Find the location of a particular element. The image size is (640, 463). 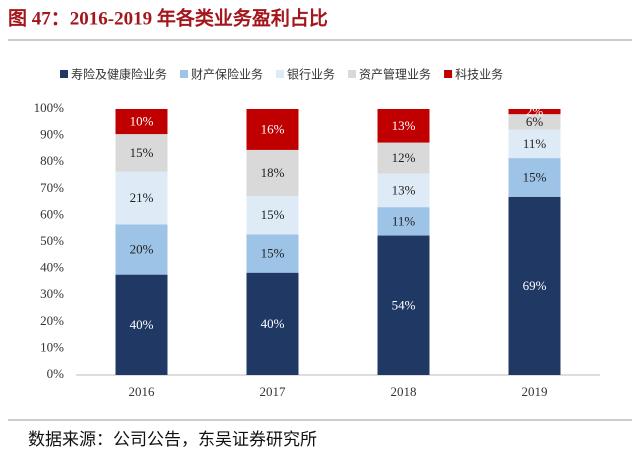

x-tick-label: 2016 is located at coordinates (142, 391).